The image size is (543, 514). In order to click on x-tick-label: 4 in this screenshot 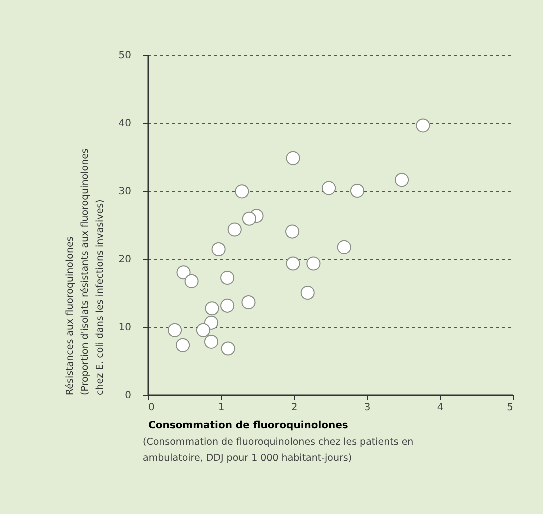, I will do `click(440, 408)`.